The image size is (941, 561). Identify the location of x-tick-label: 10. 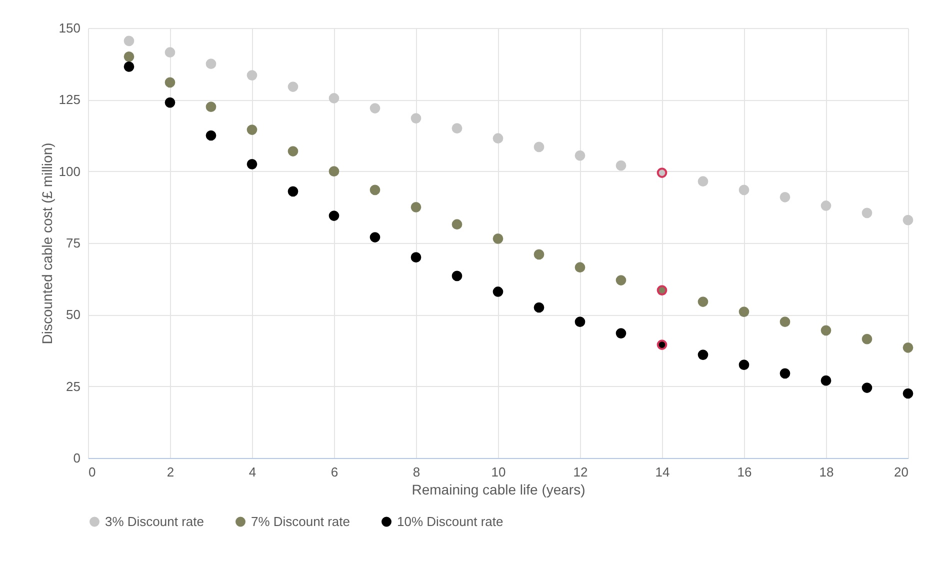
(498, 472).